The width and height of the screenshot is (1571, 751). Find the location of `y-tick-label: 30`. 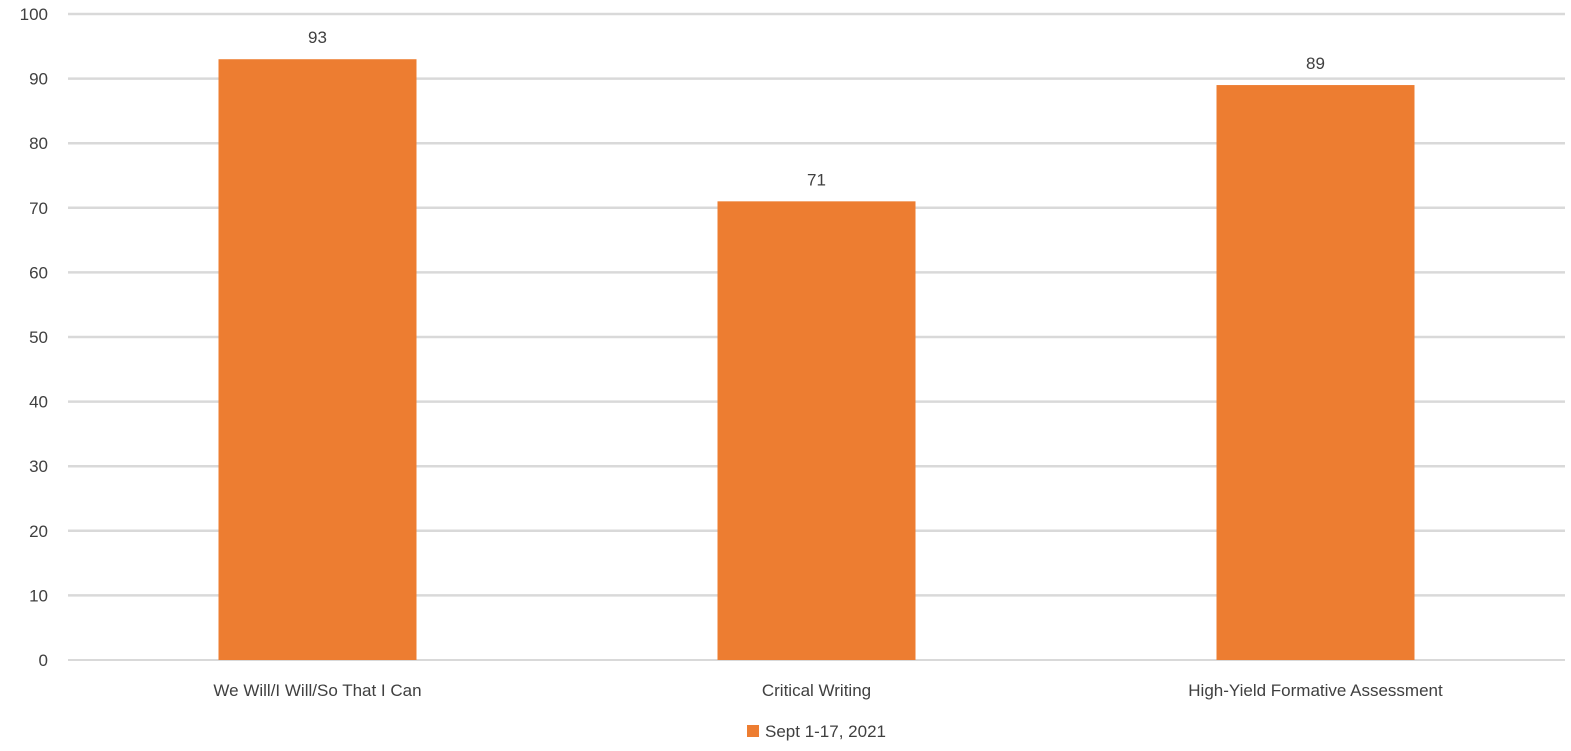

y-tick-label: 30 is located at coordinates (38, 466).